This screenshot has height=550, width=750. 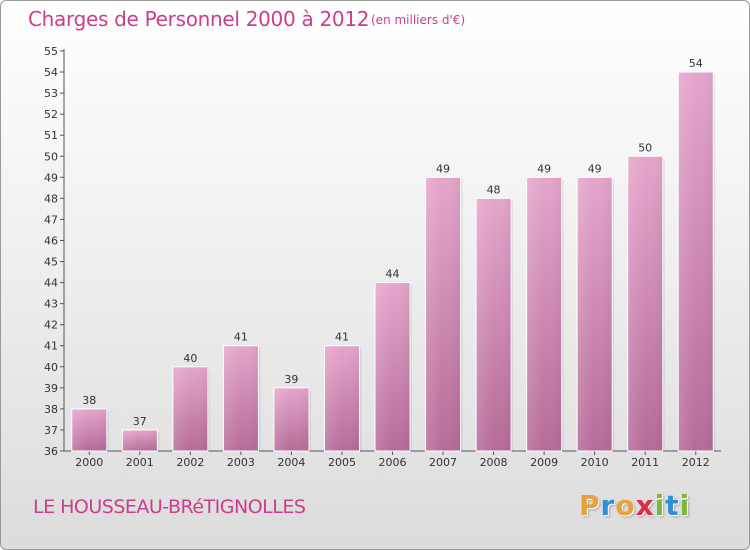 I want to click on y-tick-label: 54, so click(x=51, y=72).